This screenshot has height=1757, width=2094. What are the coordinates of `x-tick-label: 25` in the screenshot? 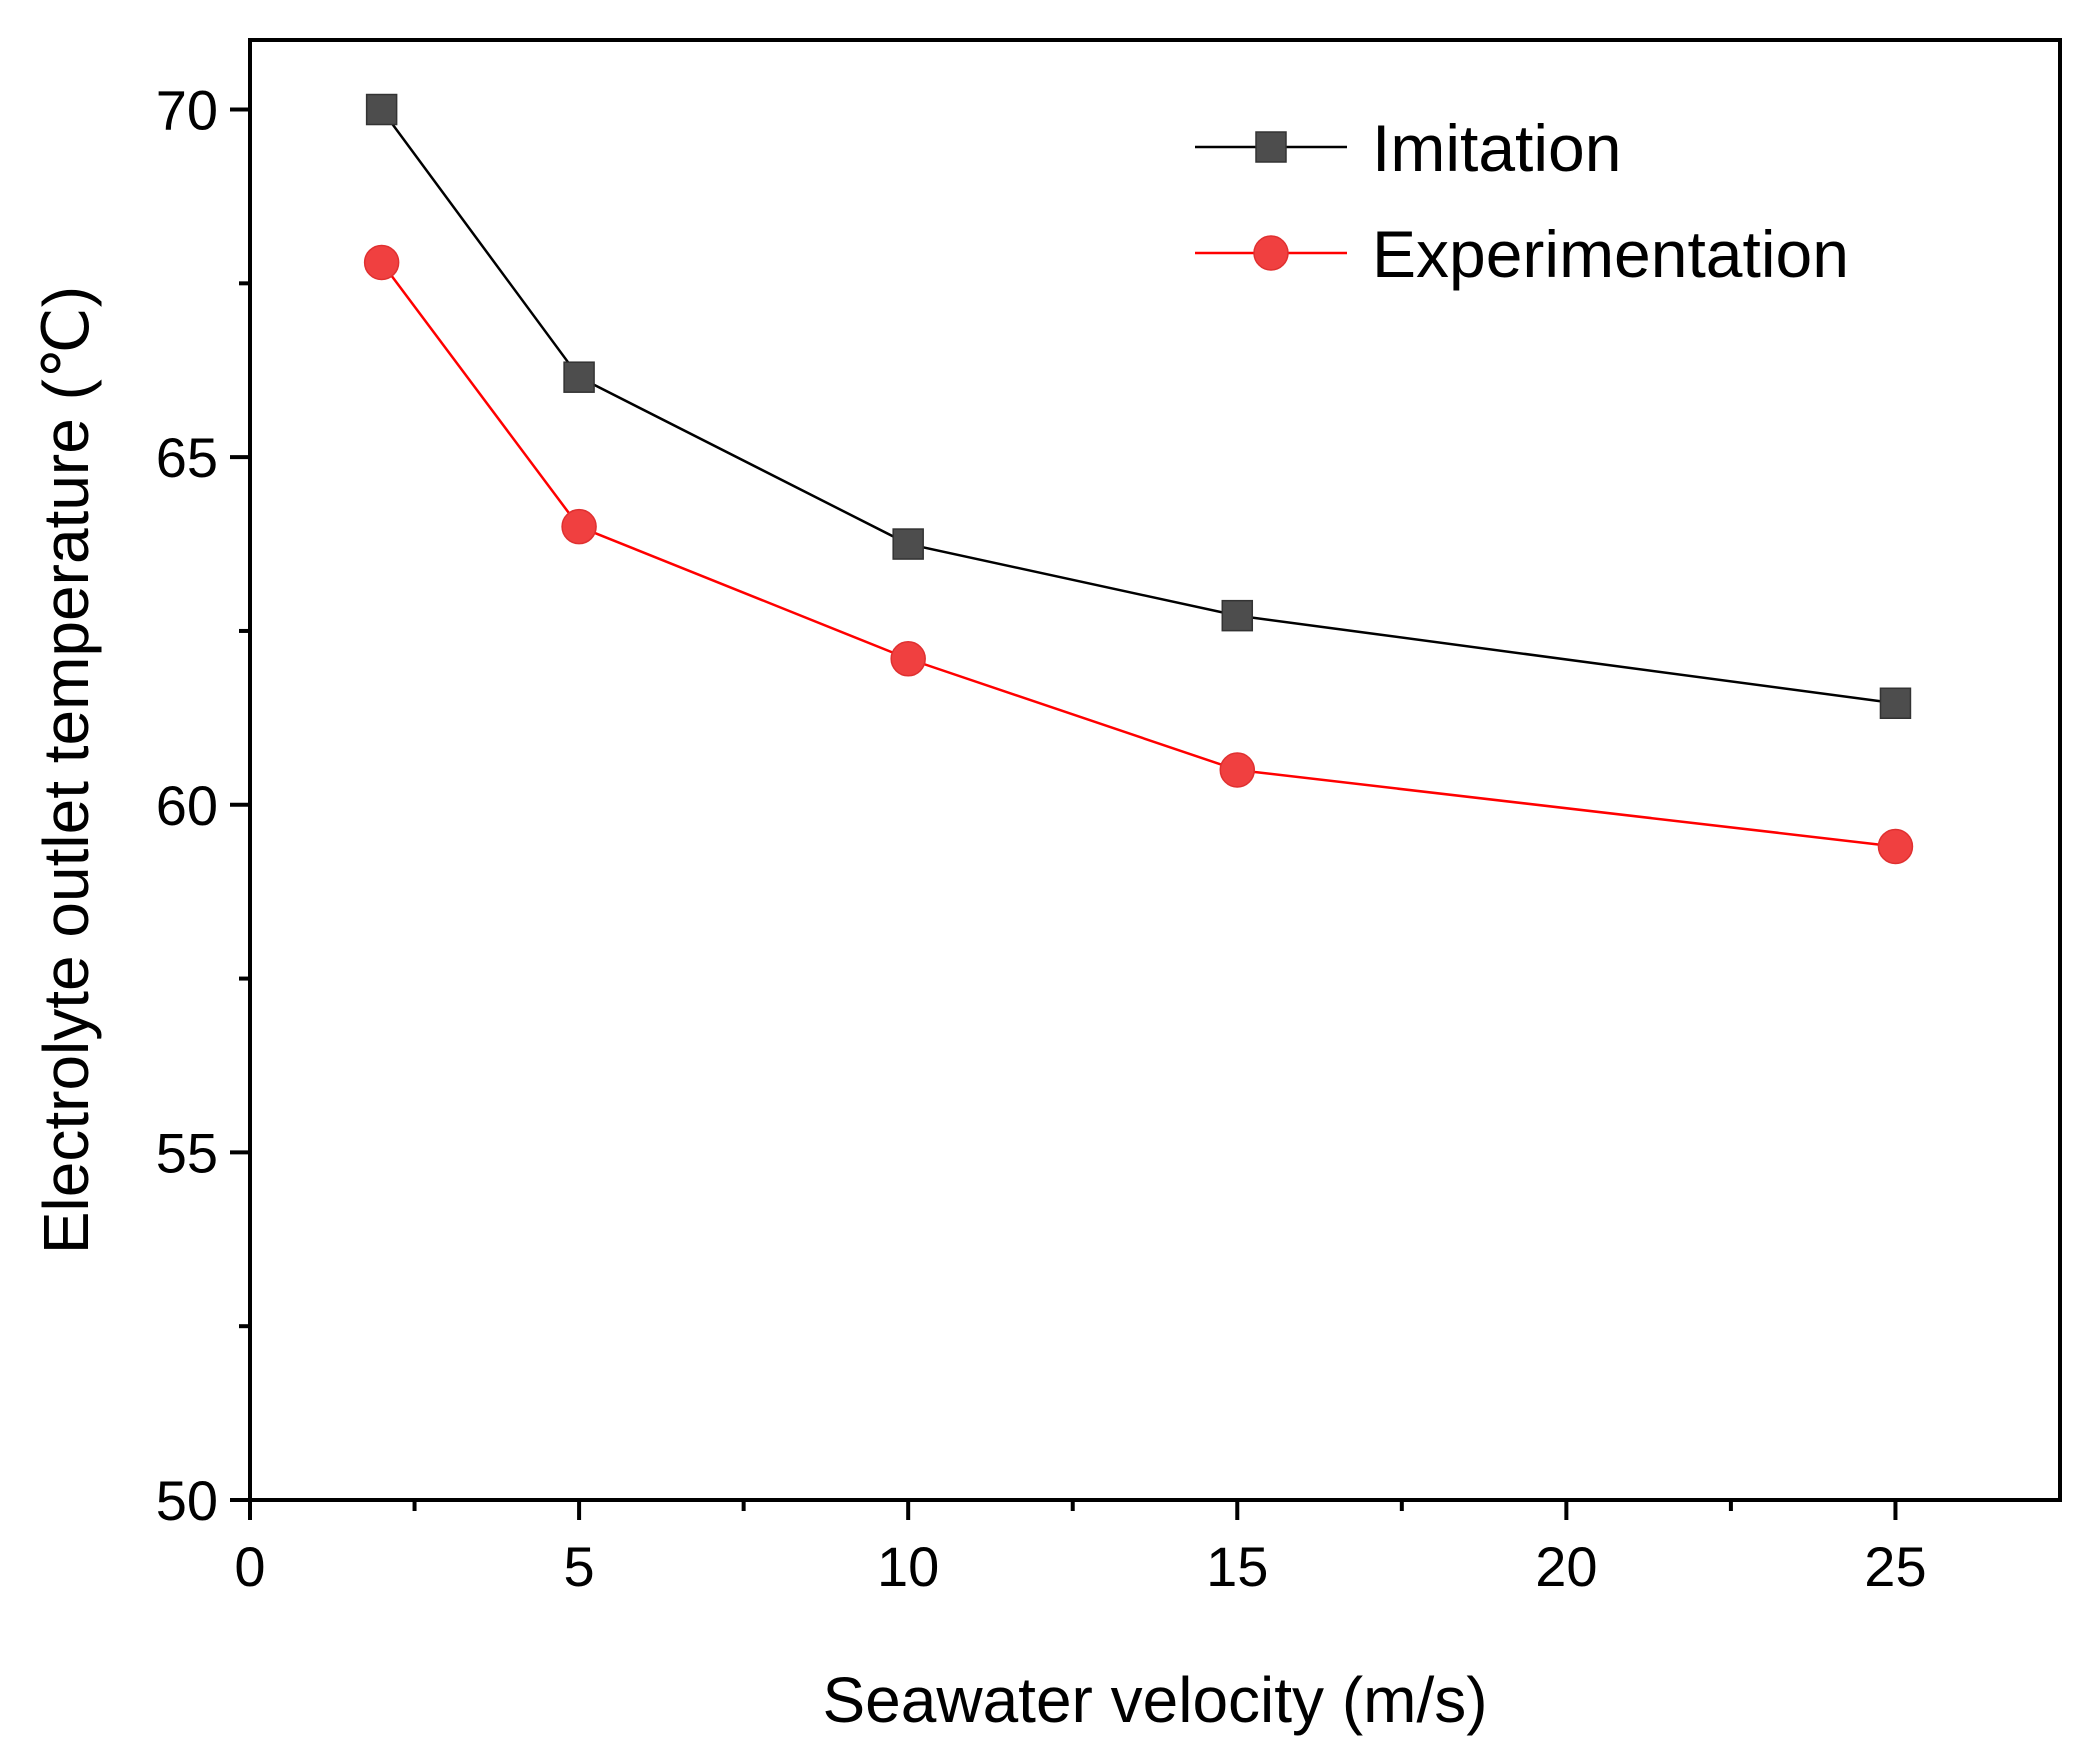 It's located at (1895, 1566).